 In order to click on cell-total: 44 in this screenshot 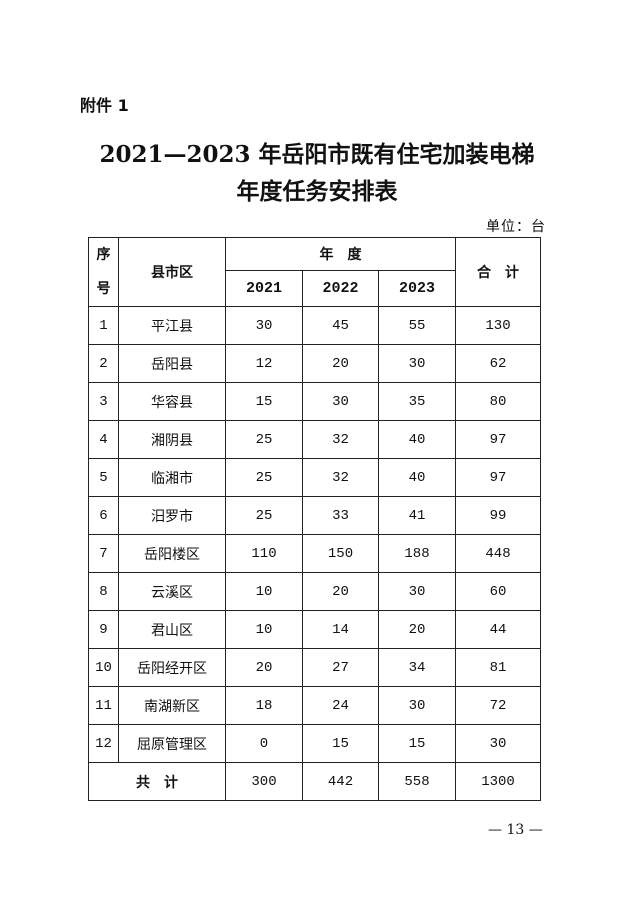, I will do `click(498, 629)`.